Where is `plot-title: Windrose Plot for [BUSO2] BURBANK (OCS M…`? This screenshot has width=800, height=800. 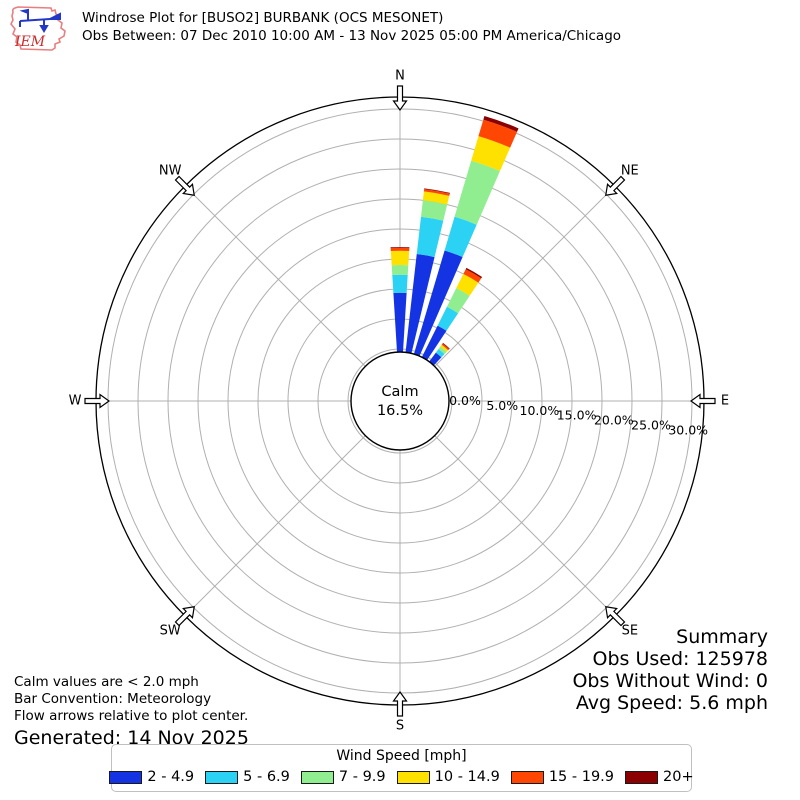 plot-title: Windrose Plot for [BUSO2] BURBANK (OCS M… is located at coordinates (263, 18).